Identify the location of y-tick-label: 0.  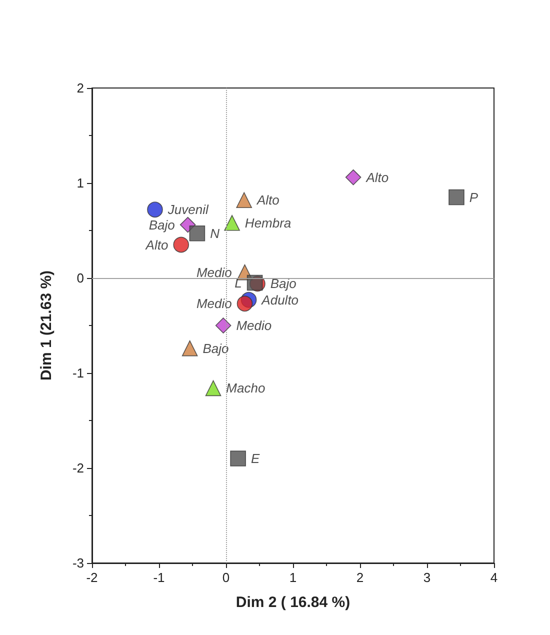
(80, 278).